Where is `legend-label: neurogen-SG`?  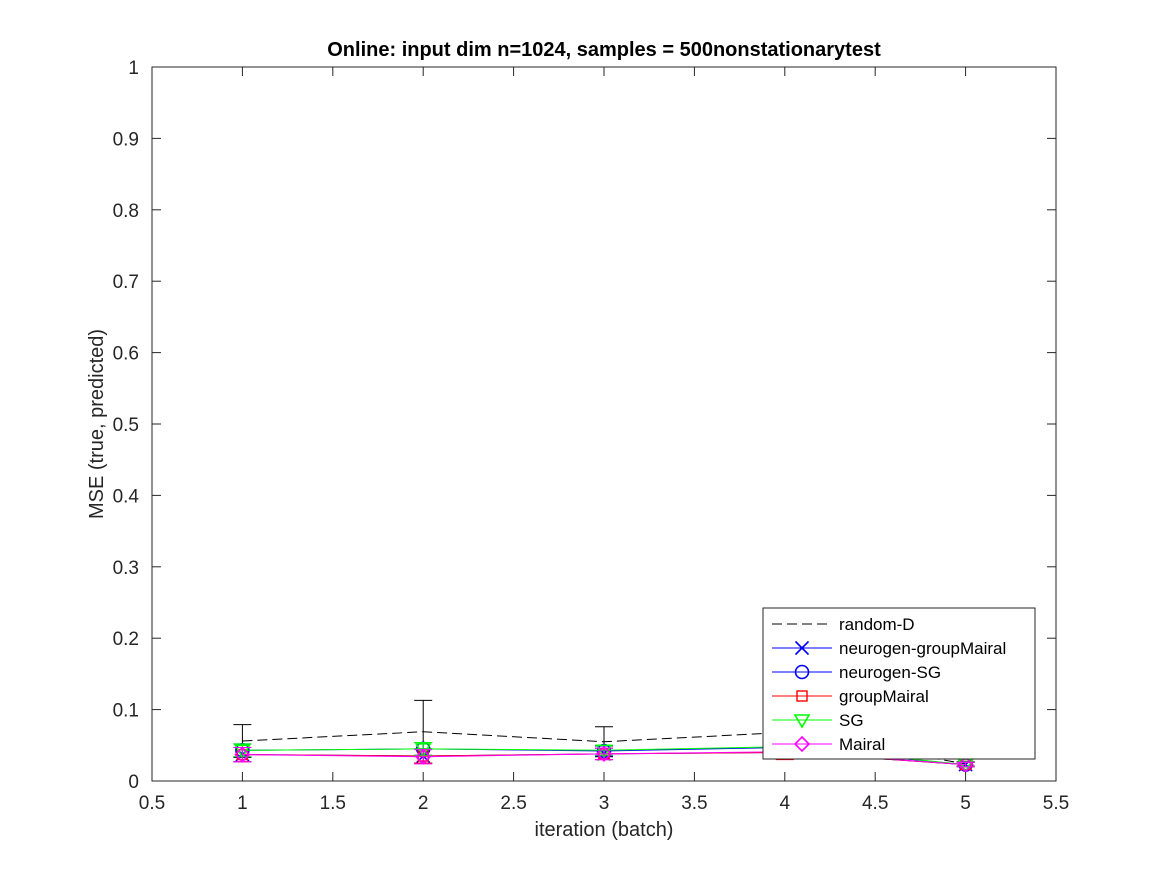
legend-label: neurogen-SG is located at coordinates (890, 672).